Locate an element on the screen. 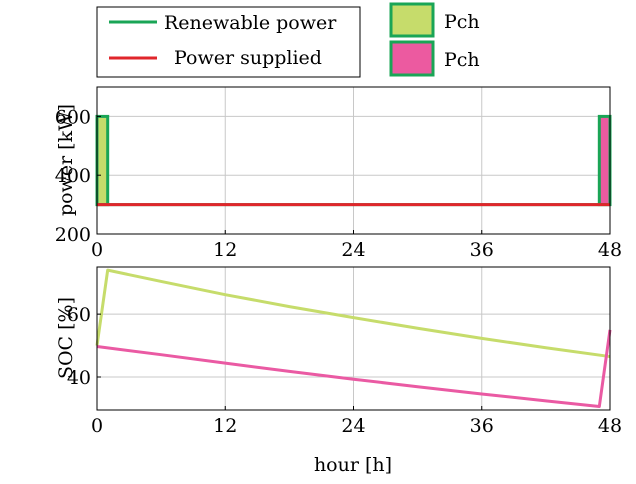 This screenshot has height=484, width=636. legend-renewable-label: Renewable power is located at coordinates (250, 23).